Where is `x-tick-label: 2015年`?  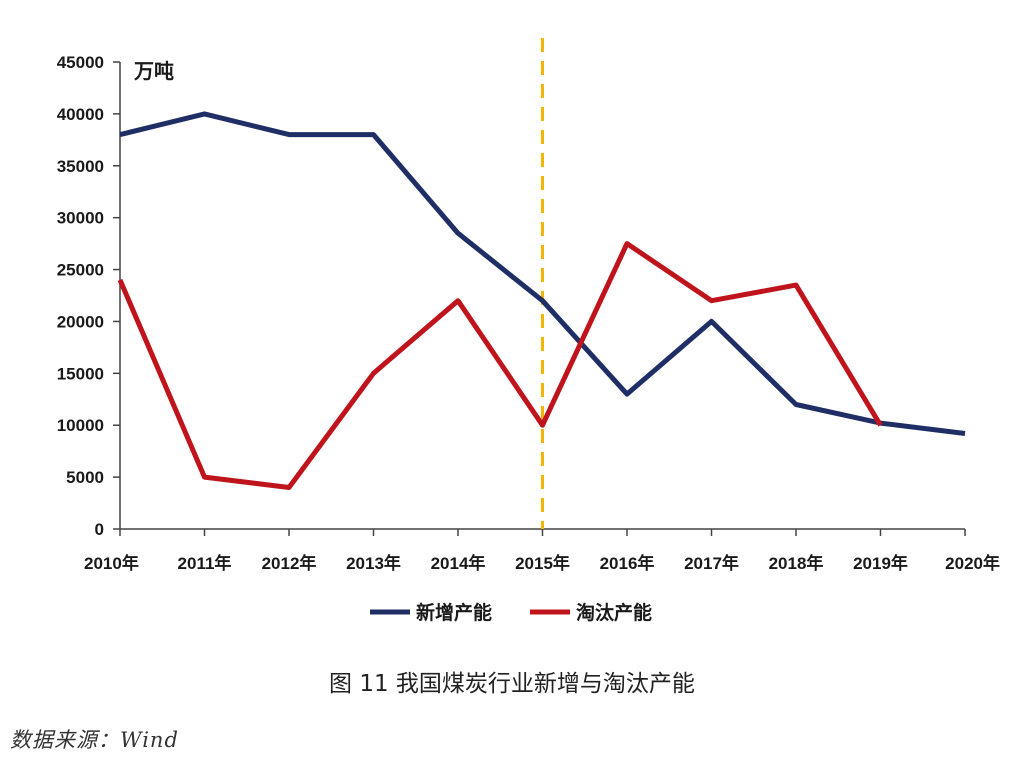
x-tick-label: 2015年 is located at coordinates (542, 563).